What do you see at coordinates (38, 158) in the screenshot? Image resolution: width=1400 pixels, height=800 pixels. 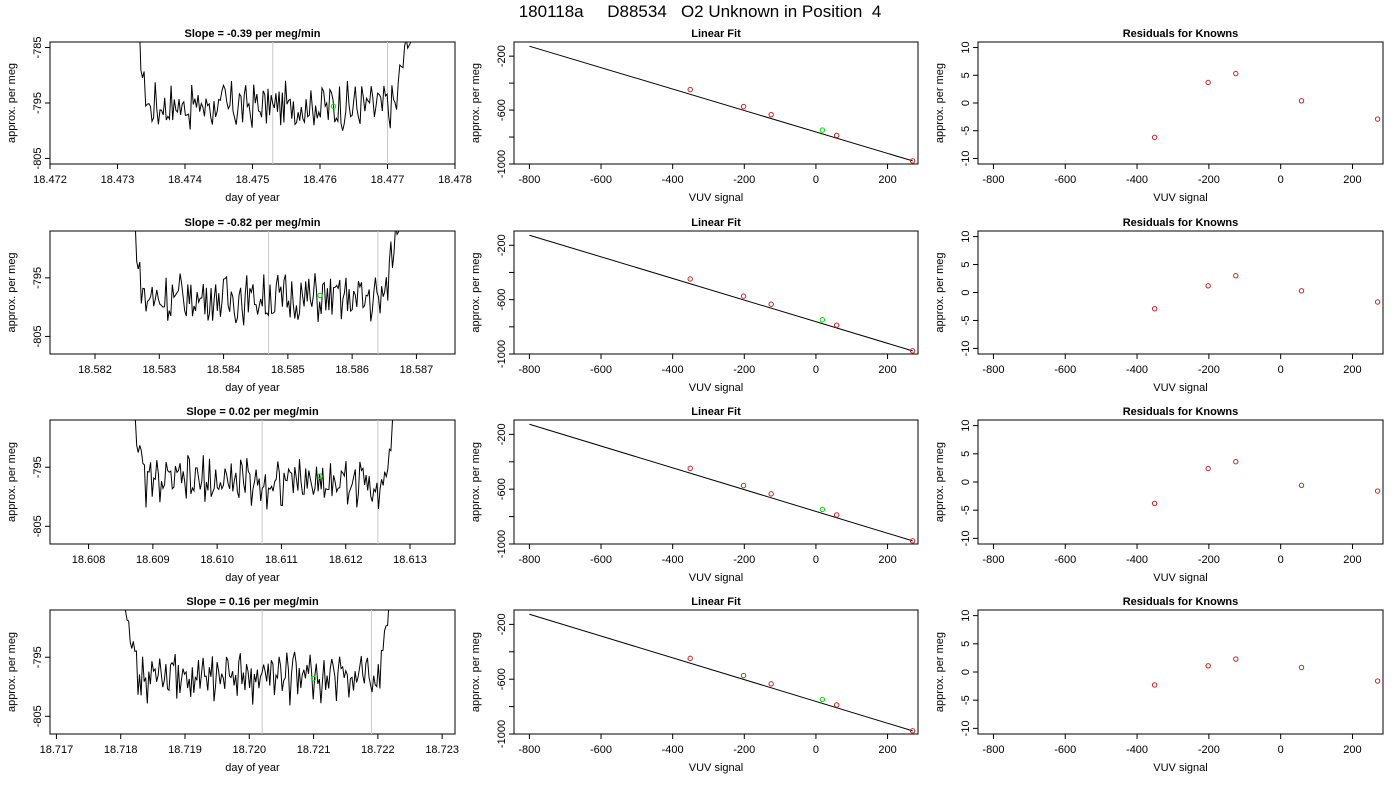 I see `y-tick-label: -805` at bounding box center [38, 158].